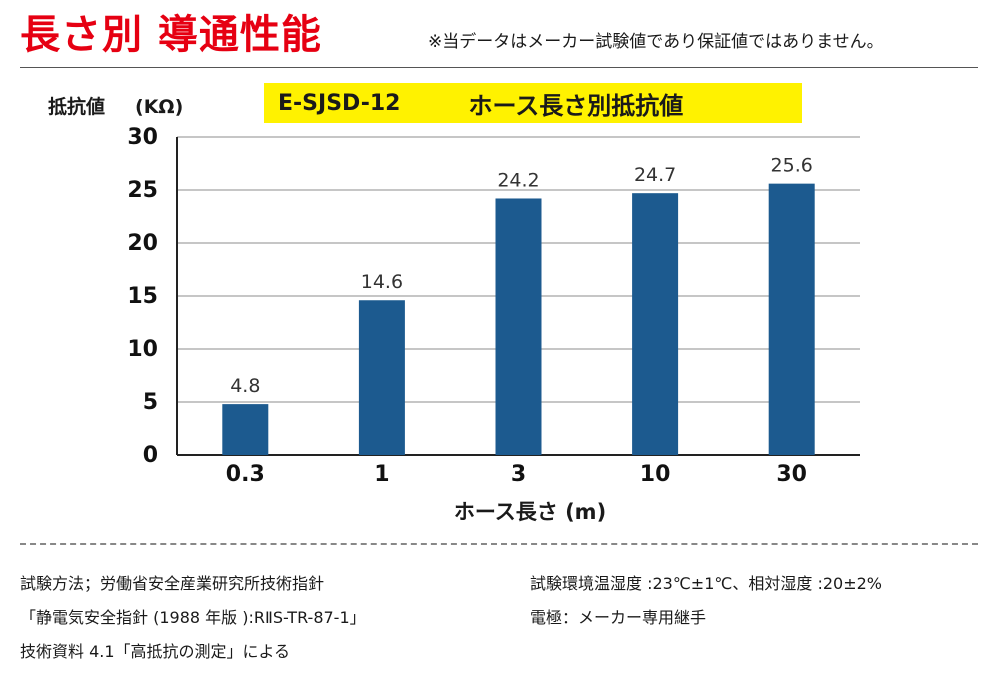 This screenshot has height=678, width=1000. What do you see at coordinates (159, 107) in the screenshot?
I see `y-axis-unit: (KΩ)` at bounding box center [159, 107].